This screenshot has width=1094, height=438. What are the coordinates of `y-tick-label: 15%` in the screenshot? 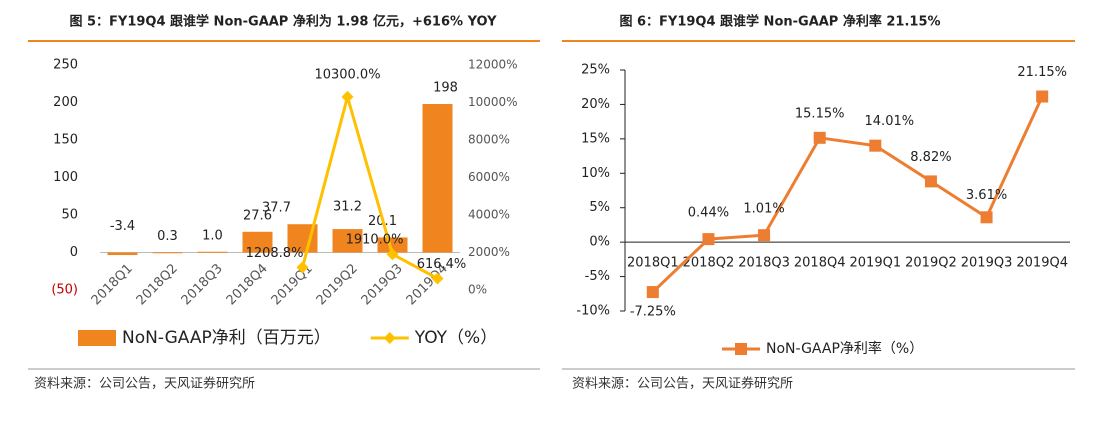 It's located at (595, 138).